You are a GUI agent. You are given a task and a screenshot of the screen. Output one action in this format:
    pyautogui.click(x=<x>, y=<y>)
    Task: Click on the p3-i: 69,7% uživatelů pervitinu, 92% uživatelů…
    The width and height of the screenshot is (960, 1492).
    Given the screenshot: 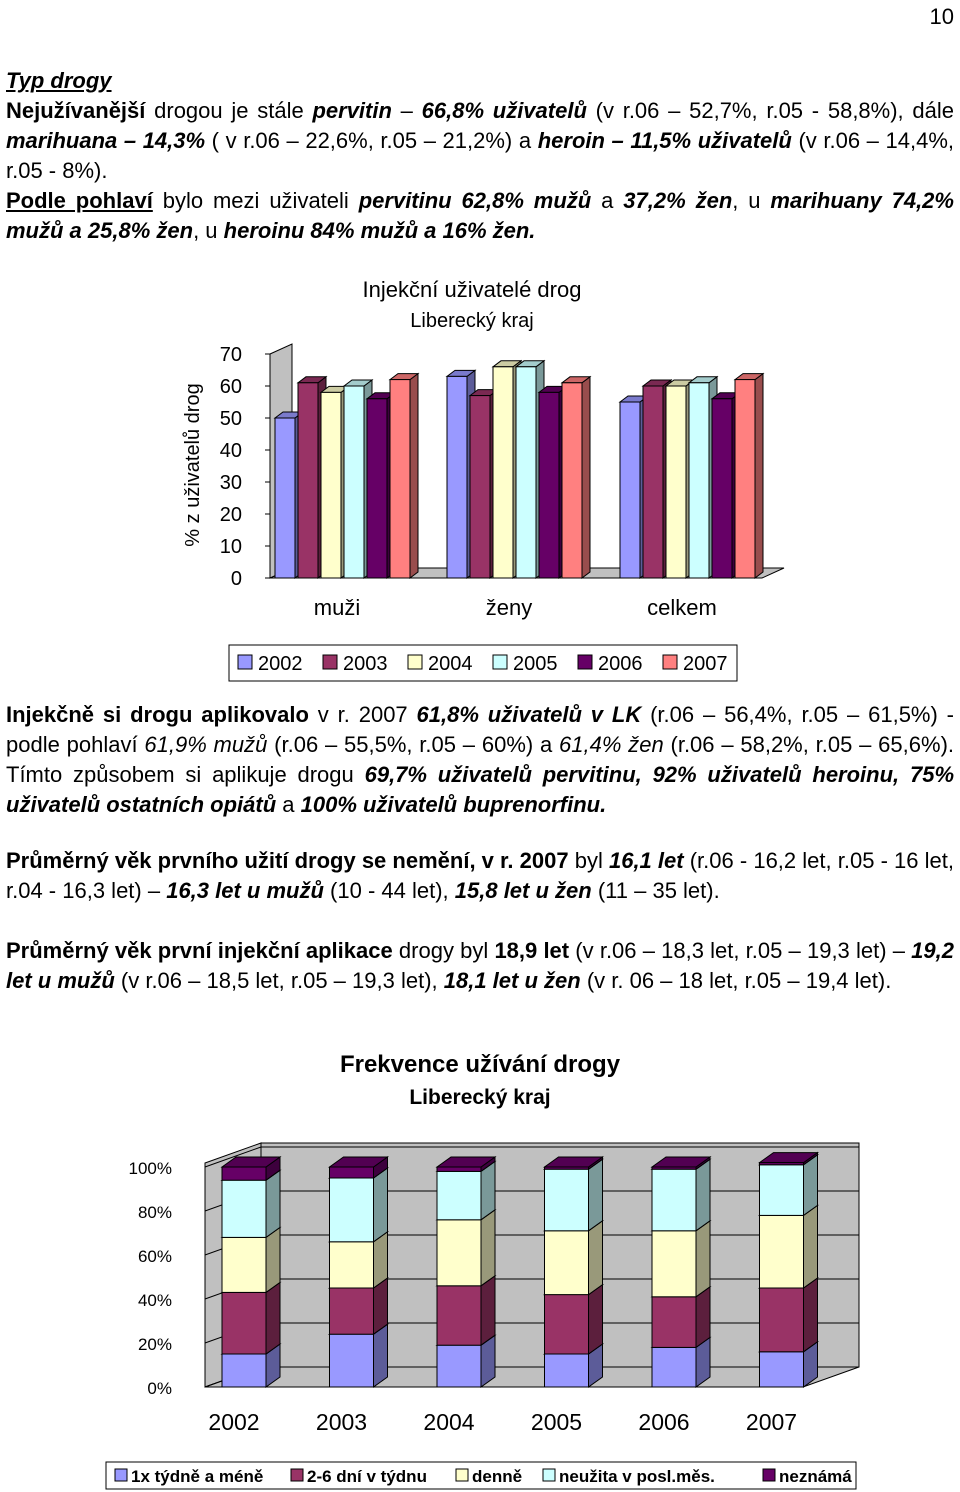 What is the action you would take?
    pyautogui.click(x=480, y=789)
    